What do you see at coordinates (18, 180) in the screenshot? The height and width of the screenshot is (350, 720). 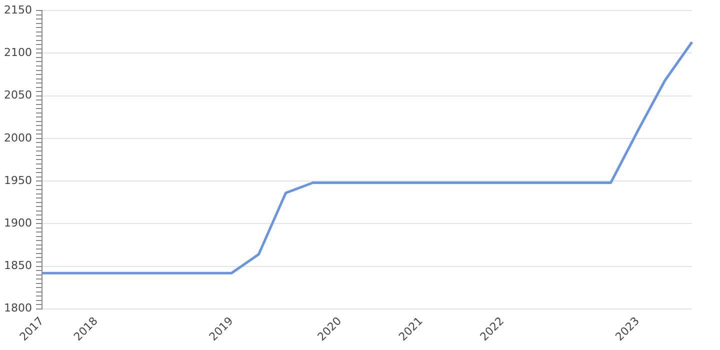 I see `y-tick-label: 1950` at bounding box center [18, 180].